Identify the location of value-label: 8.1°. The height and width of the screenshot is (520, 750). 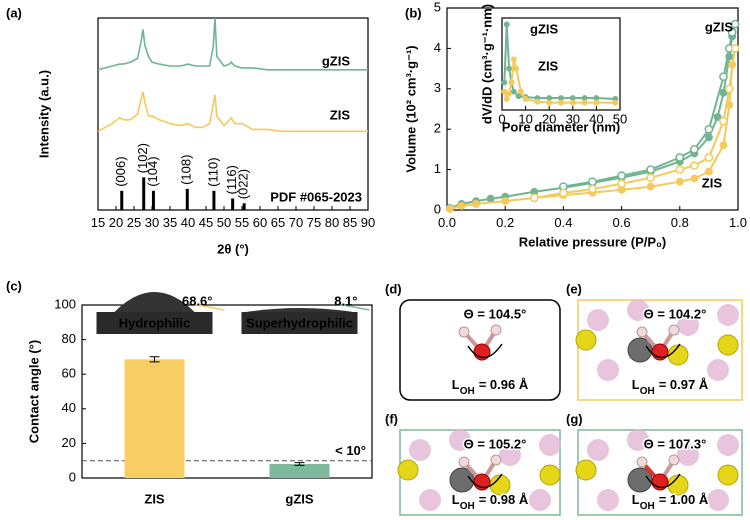
(345, 300).